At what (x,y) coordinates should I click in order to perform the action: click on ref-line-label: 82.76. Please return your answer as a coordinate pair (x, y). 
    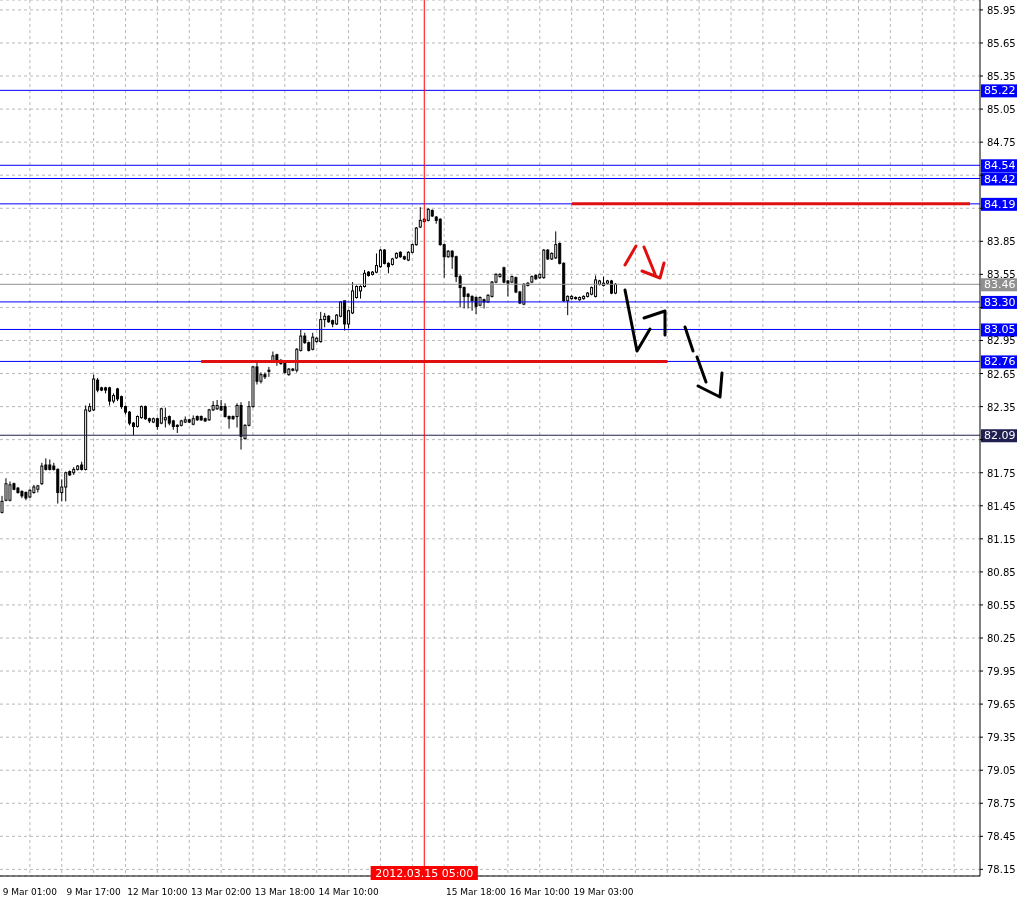
    Looking at the image, I should click on (1000, 362).